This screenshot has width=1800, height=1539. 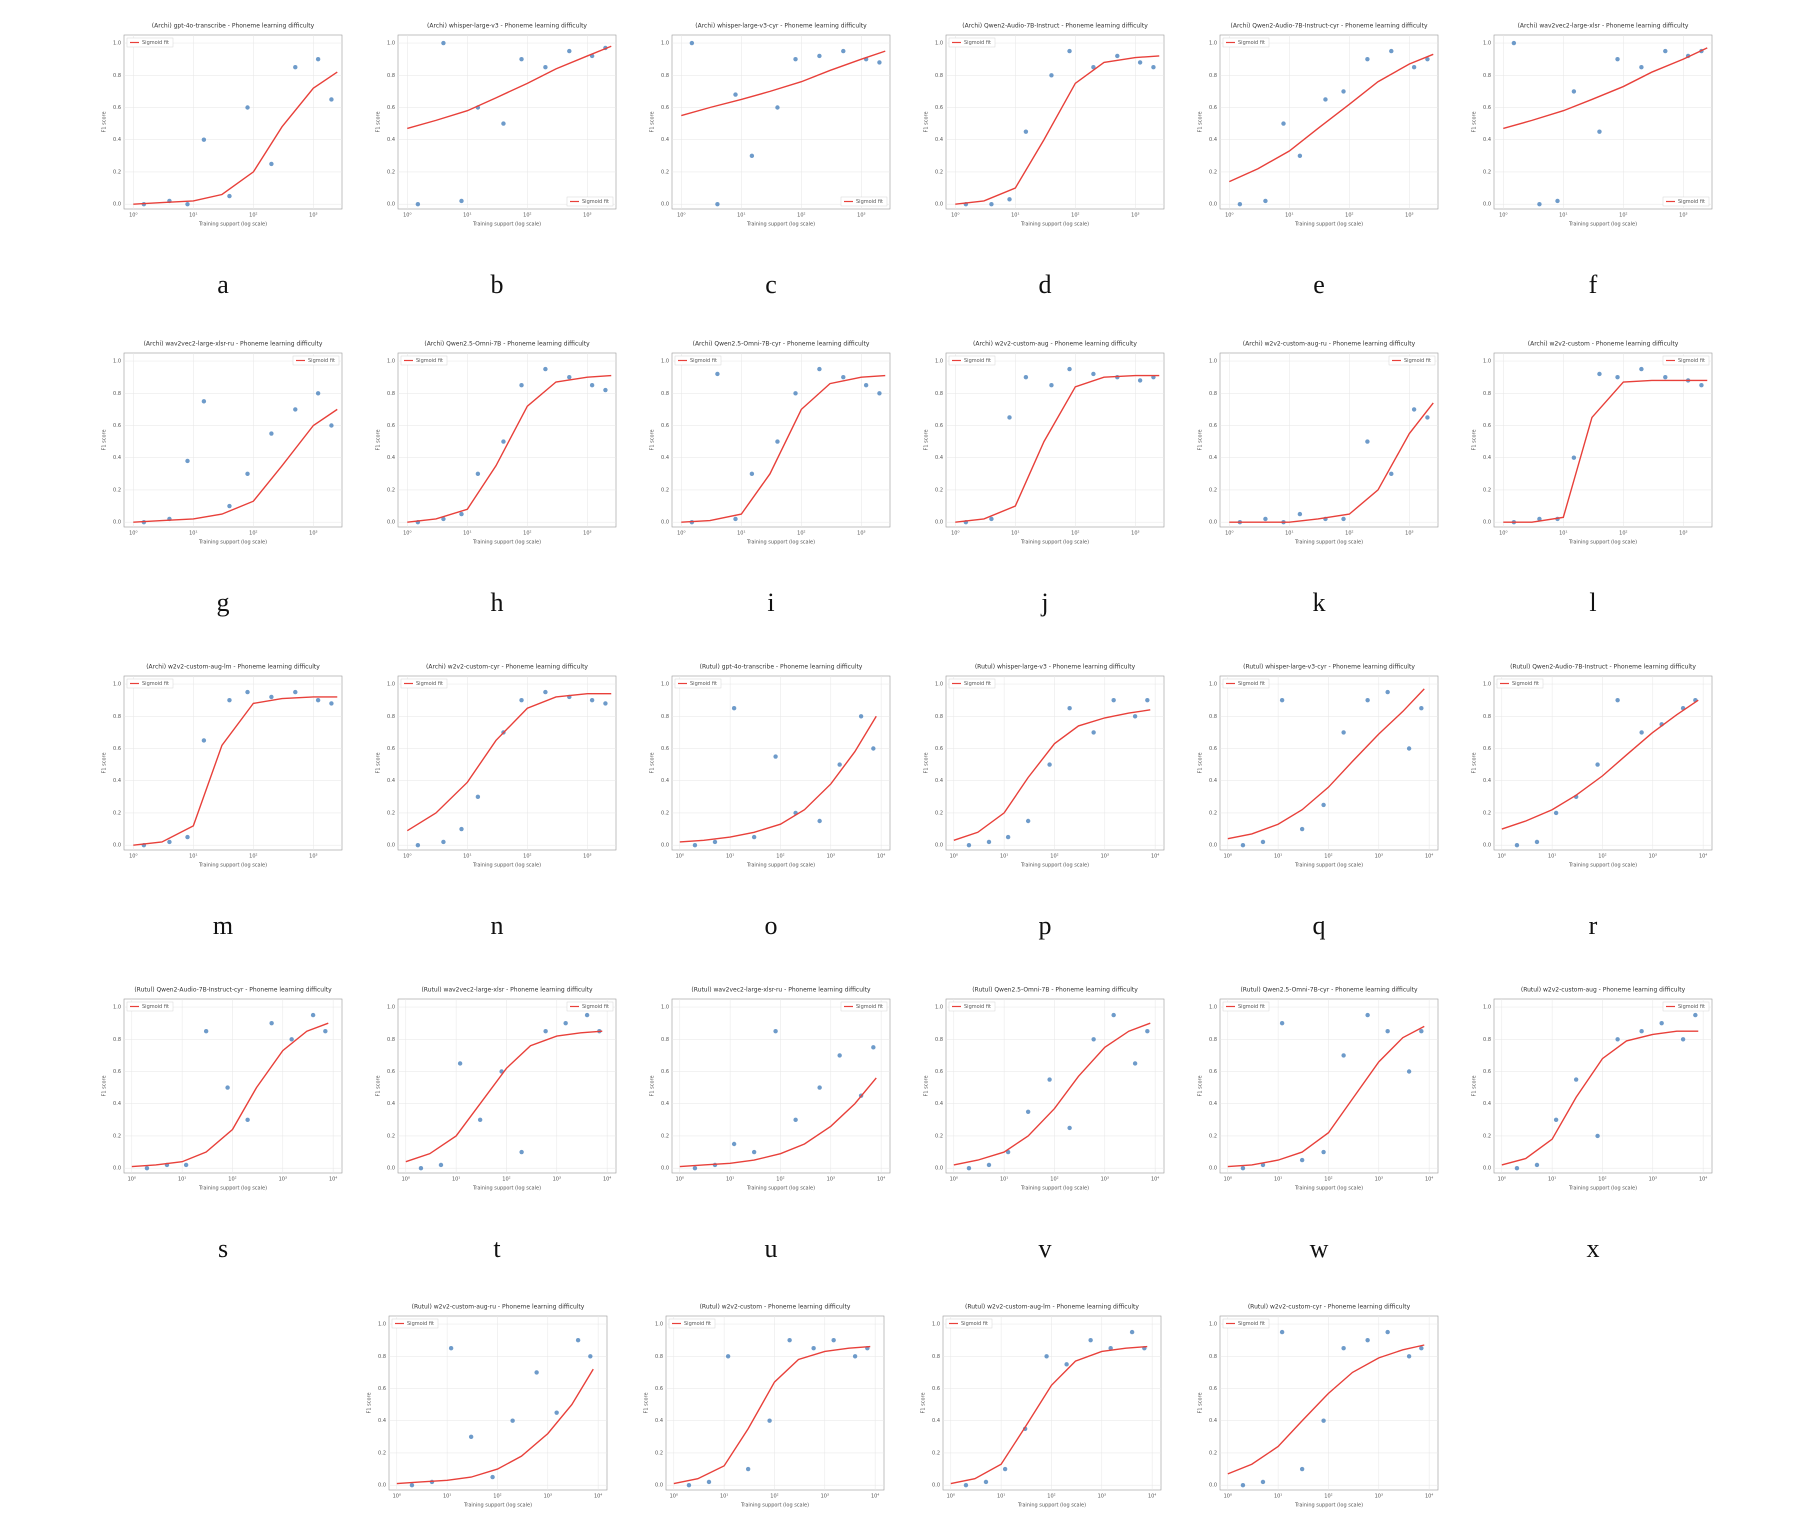 What do you see at coordinates (1703, 1180) in the screenshot?
I see `x-tick-label: 10⁴` at bounding box center [1703, 1180].